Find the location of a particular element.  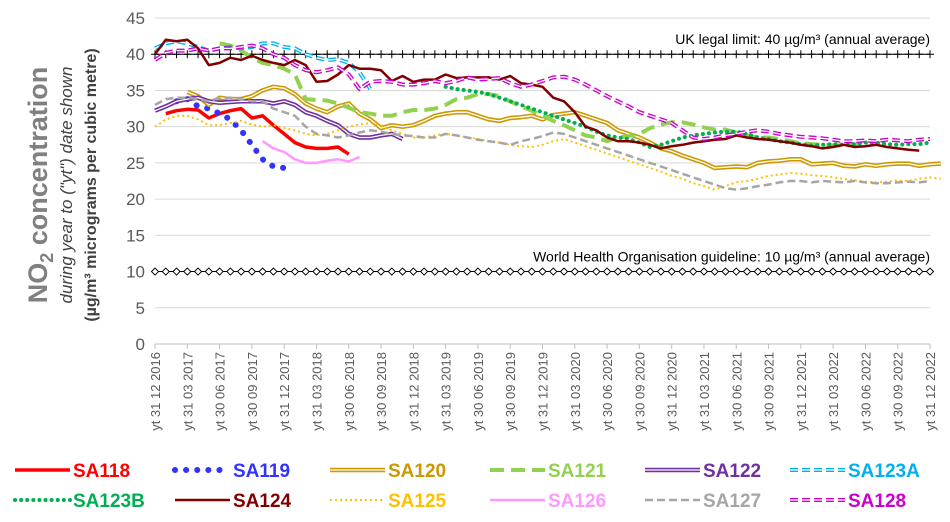

y-axis-subtitle: during year to ("yt") date shown is located at coordinates (66, 185).